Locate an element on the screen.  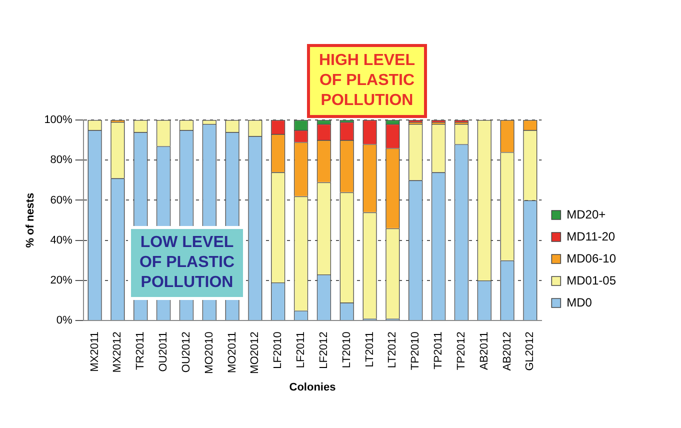
x-tick-label: AB2012 is located at coordinates (507, 351).